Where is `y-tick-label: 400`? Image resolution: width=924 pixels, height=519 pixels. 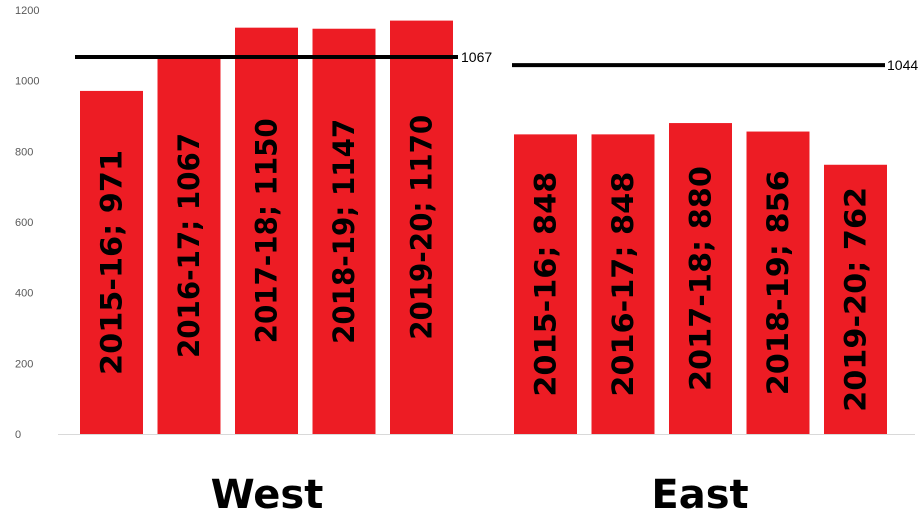
y-tick-label: 400 is located at coordinates (24, 294).